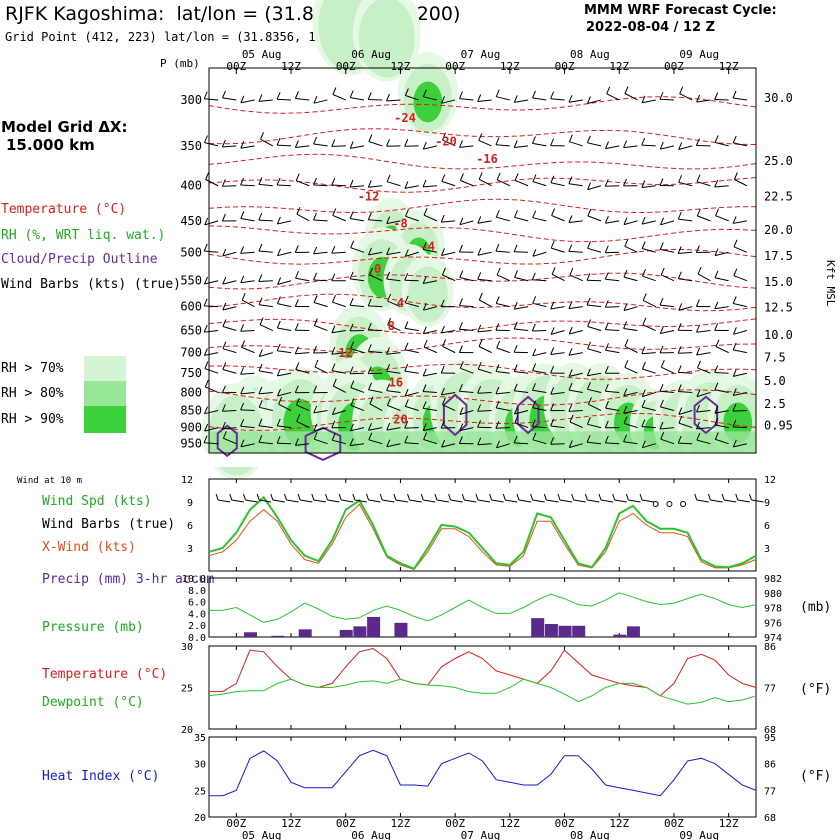 The image size is (840, 840). I want to click on rh-mask-bottom, so click(420, 460).